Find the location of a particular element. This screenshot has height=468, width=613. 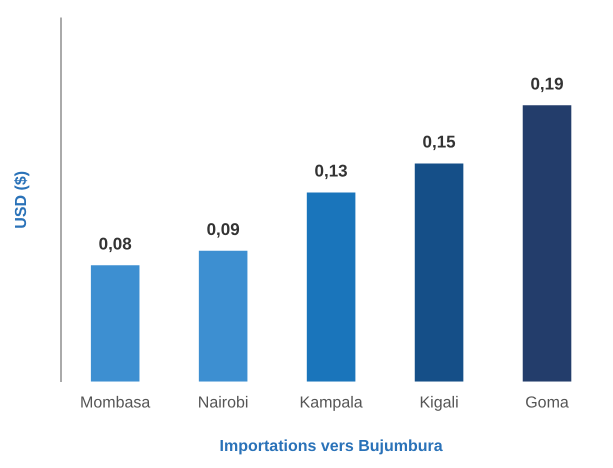

x-tick-label: Kampala is located at coordinates (331, 403).